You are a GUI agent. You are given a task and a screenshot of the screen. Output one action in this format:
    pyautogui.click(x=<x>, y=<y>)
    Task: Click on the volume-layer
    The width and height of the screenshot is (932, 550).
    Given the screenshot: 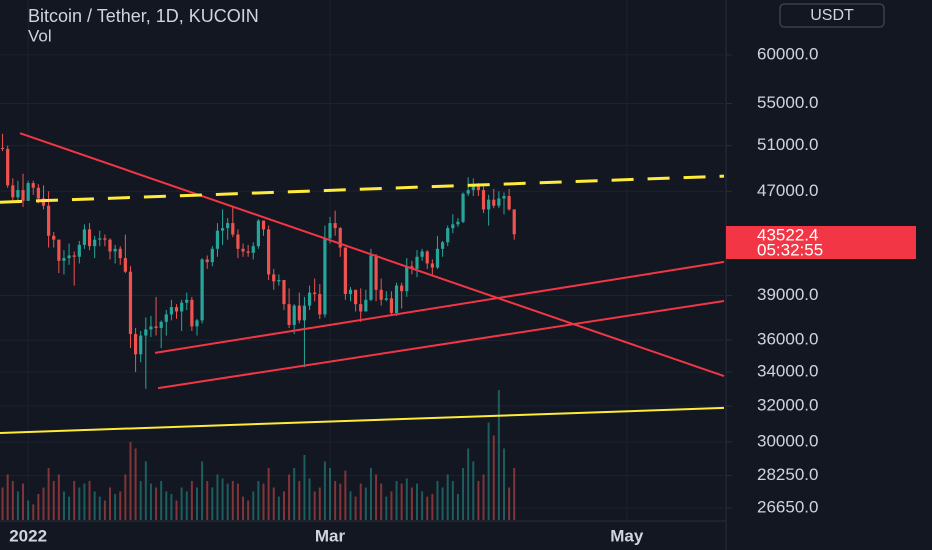 What is the action you would take?
    pyautogui.click(x=258, y=455)
    